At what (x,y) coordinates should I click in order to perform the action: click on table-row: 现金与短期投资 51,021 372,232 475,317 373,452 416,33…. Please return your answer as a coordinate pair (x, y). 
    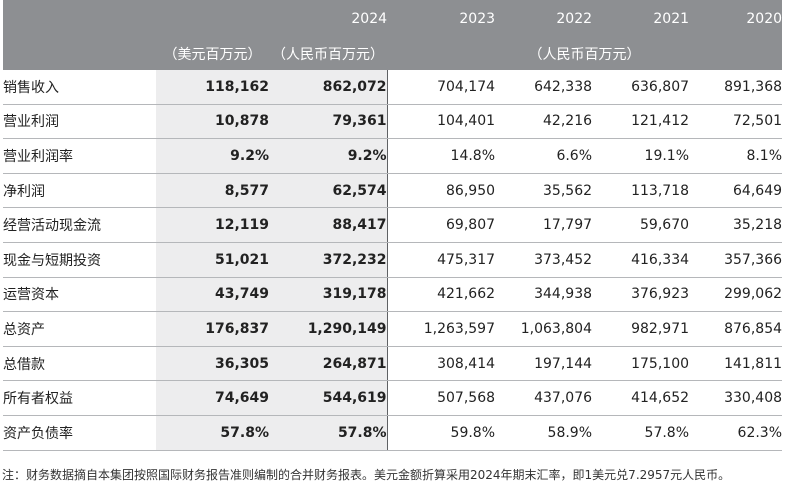
    Looking at the image, I should click on (393, 260).